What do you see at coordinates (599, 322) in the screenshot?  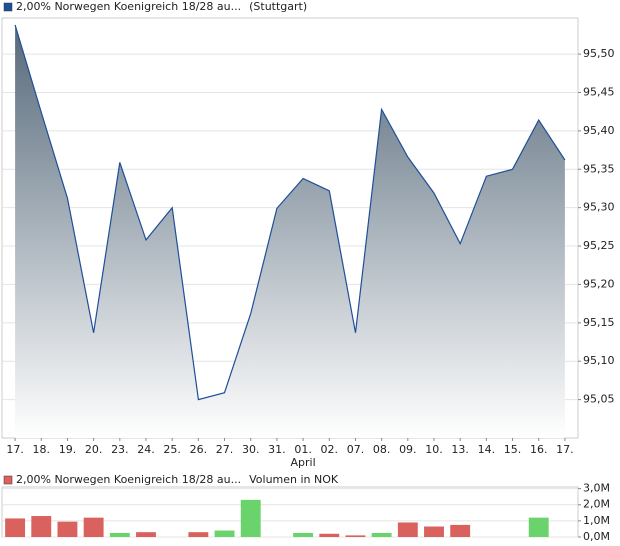 I see `y-tick-label: 95,15` at bounding box center [599, 322].